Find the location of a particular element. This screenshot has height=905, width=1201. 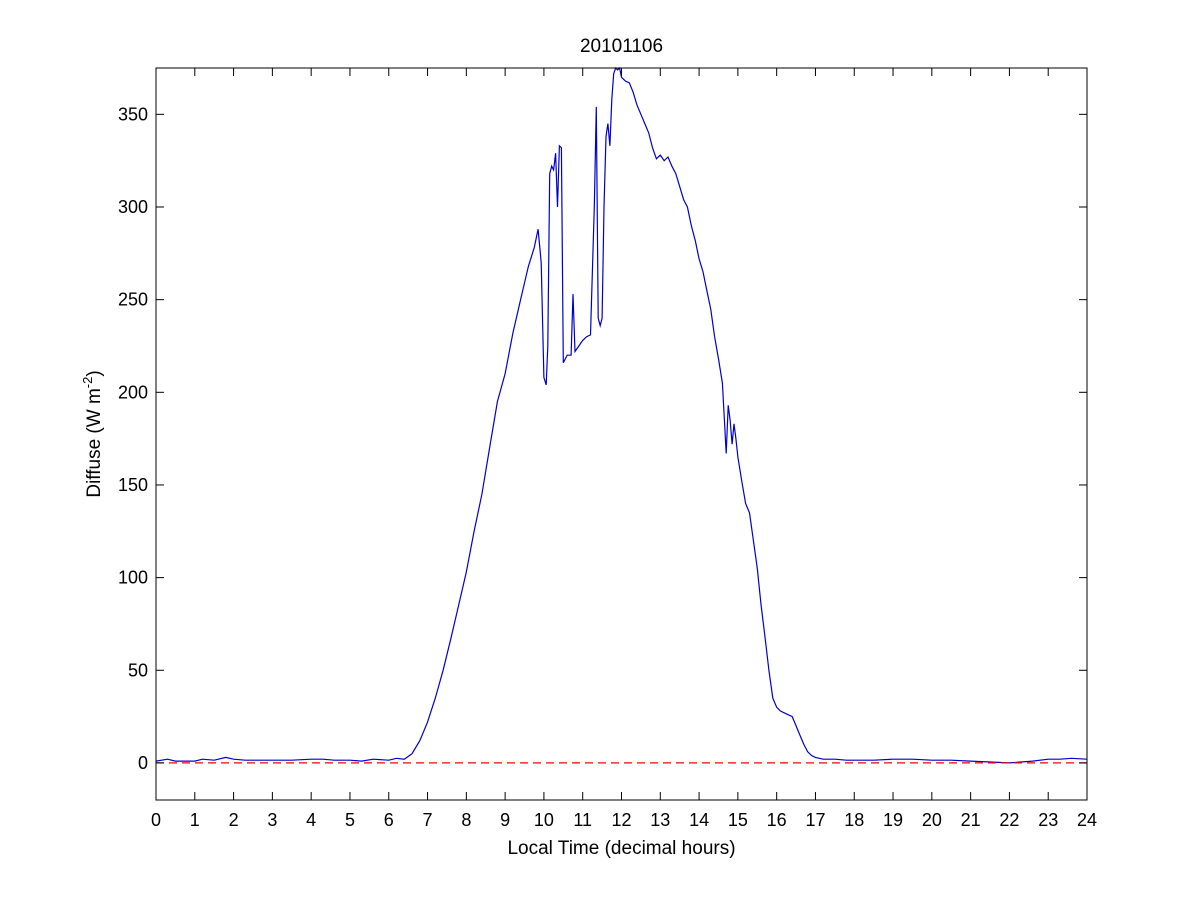

x-tick-label: 17 is located at coordinates (815, 820).